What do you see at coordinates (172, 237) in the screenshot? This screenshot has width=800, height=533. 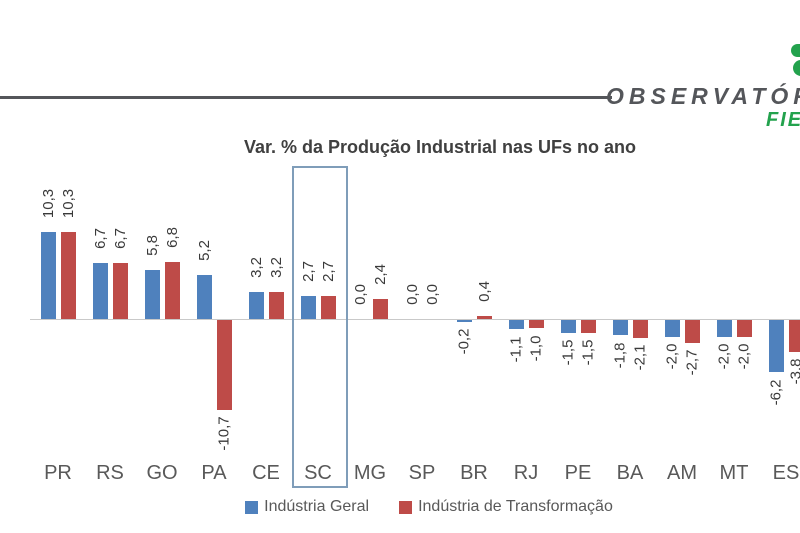 I see `value-label-transformacao-GO: 6,8` at bounding box center [172, 237].